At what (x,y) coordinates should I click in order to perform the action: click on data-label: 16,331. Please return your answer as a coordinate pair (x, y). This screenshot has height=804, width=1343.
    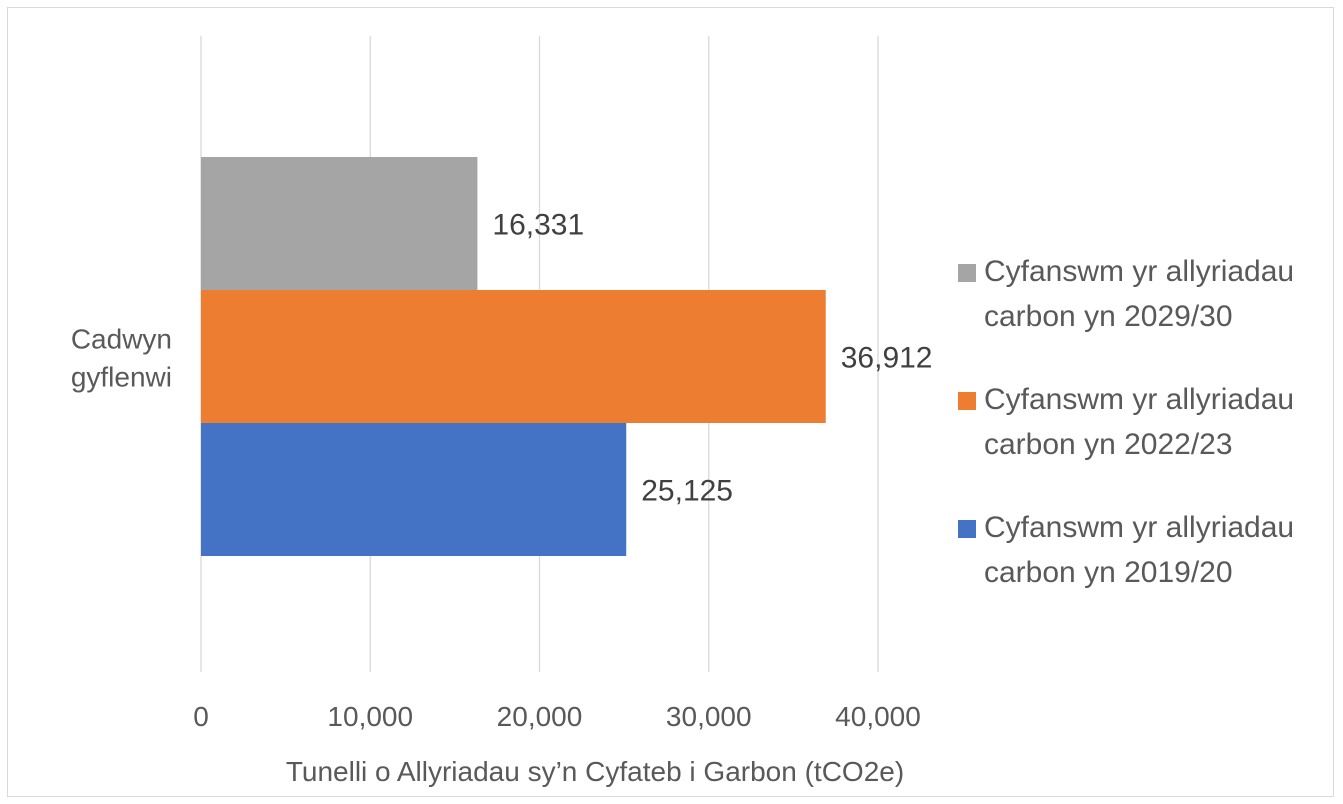
    Looking at the image, I should click on (538, 225).